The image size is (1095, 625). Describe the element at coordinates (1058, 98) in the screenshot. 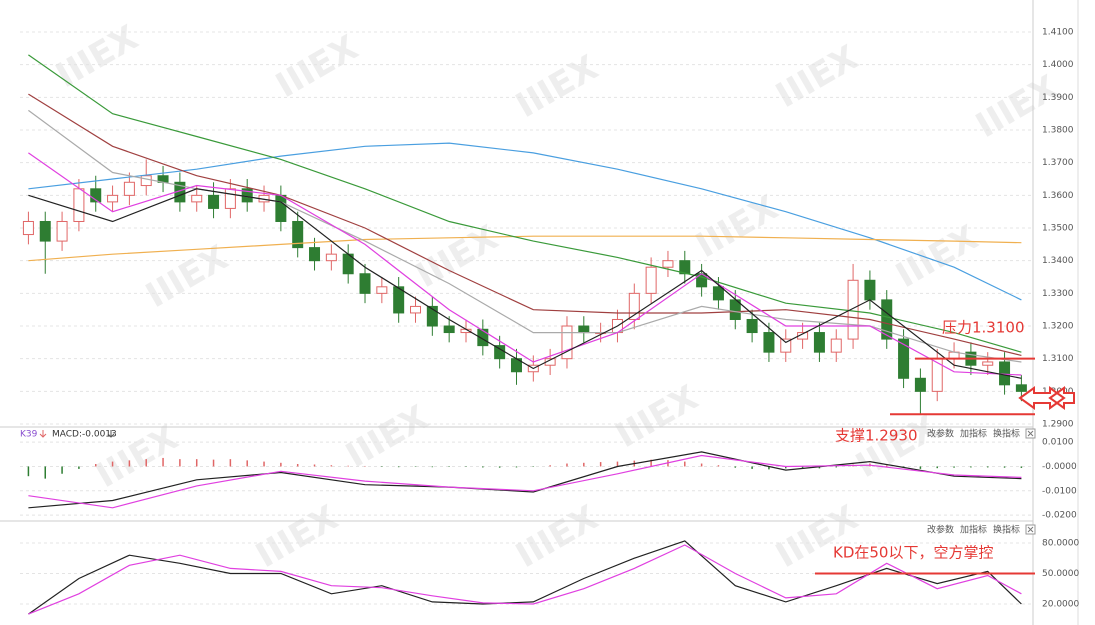

I see `y-tick-label: 1.3900` at that location.